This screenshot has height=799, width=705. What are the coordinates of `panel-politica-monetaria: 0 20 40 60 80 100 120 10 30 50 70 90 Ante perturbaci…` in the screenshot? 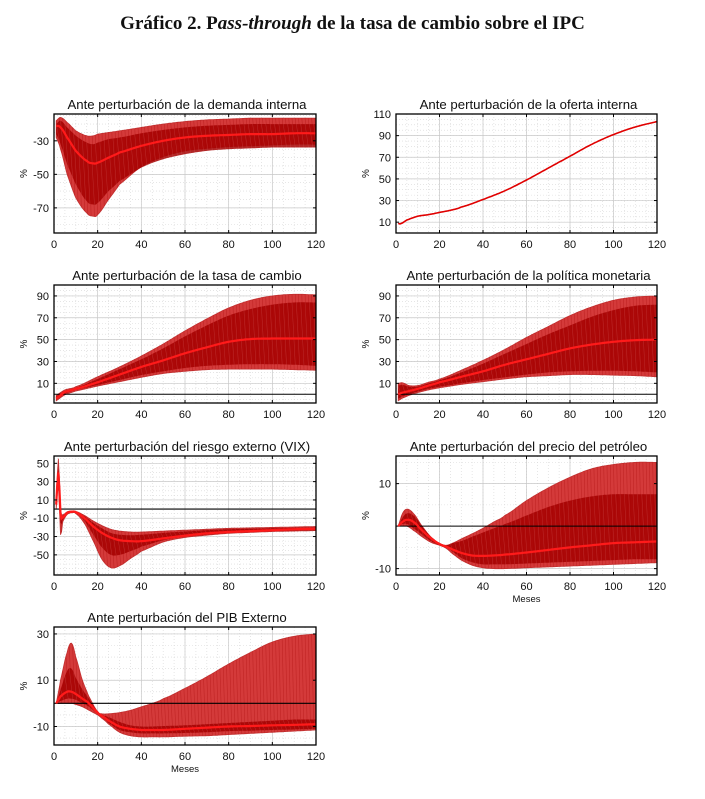 It's located at (513, 344).